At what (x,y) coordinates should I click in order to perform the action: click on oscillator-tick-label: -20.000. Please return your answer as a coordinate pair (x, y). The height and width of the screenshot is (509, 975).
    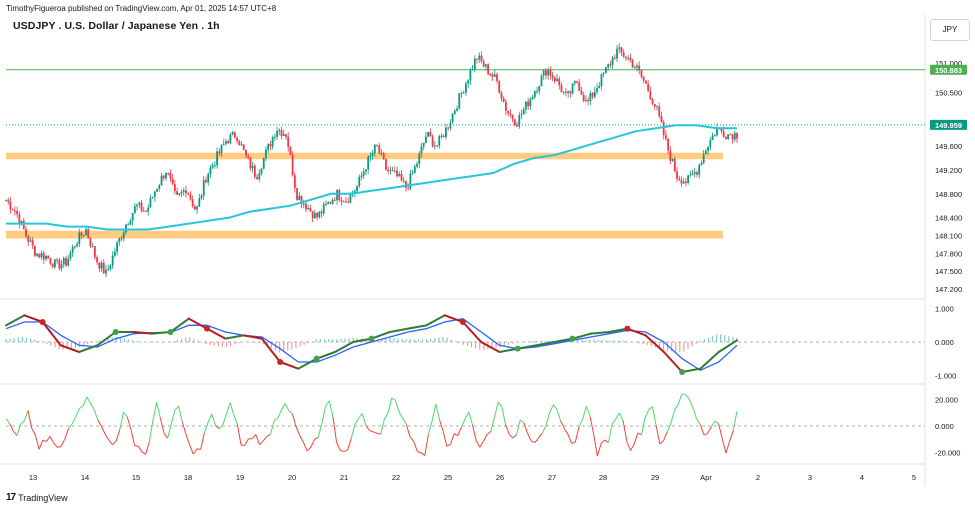
    Looking at the image, I should click on (947, 453).